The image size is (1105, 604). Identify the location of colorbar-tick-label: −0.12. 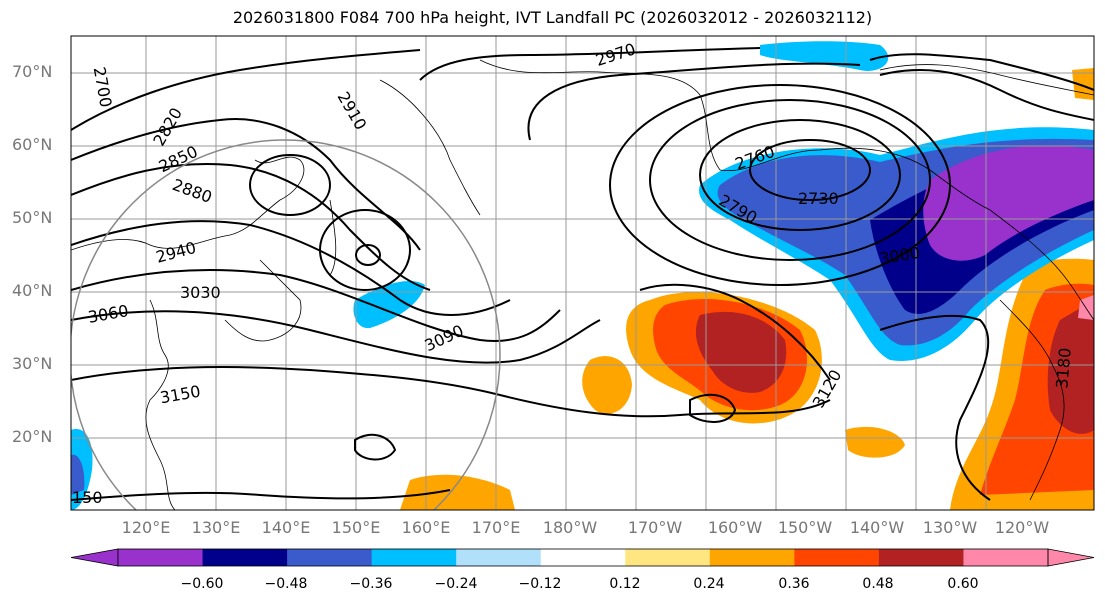
(540, 584).